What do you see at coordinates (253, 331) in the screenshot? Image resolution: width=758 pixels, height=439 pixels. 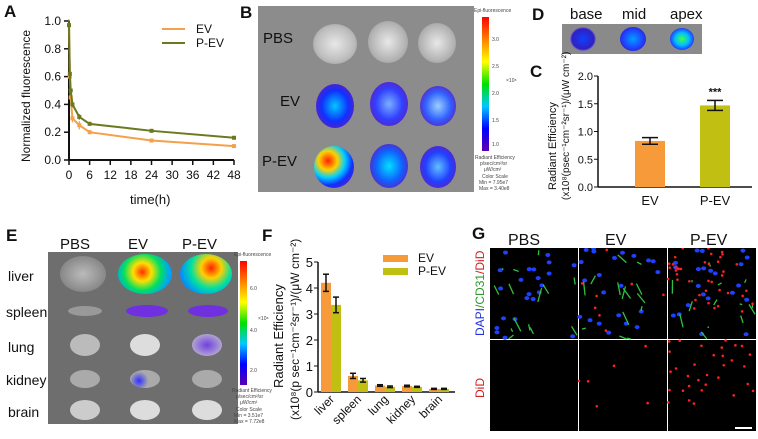 I see `colorbar-e-tick: 4.0` at bounding box center [253, 331].